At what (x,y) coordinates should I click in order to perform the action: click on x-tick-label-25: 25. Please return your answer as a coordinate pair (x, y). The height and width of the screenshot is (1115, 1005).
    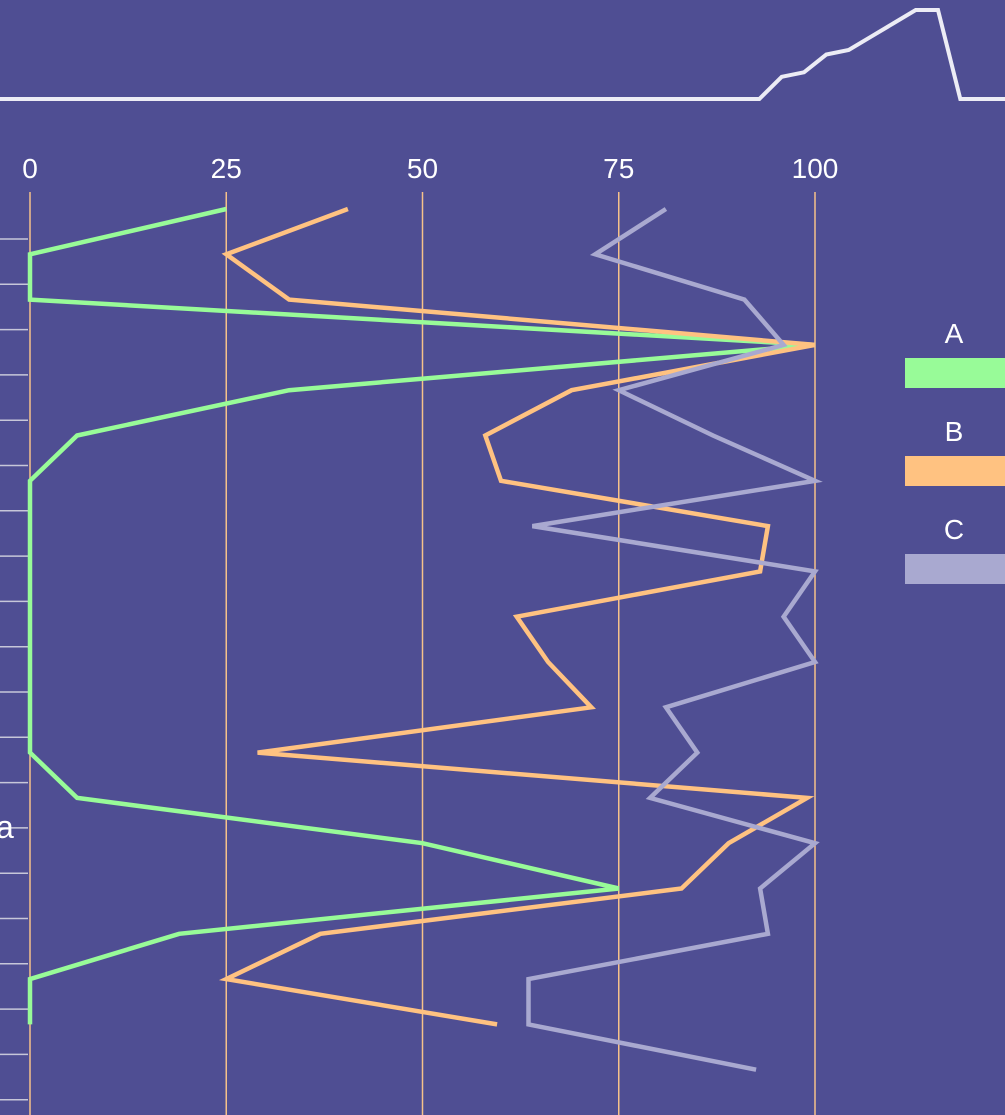
    Looking at the image, I should click on (226, 168).